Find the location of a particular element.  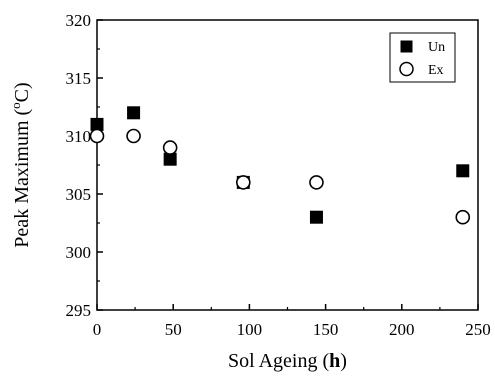

y-tick-label: 310 is located at coordinates (79, 136).